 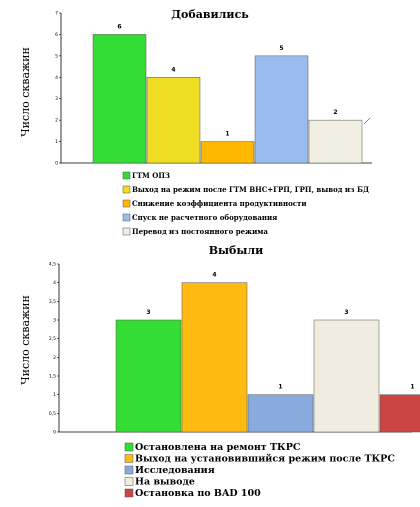 I want to click on legend-item-label: Перевод из постоянного режима, so click(x=200, y=231).